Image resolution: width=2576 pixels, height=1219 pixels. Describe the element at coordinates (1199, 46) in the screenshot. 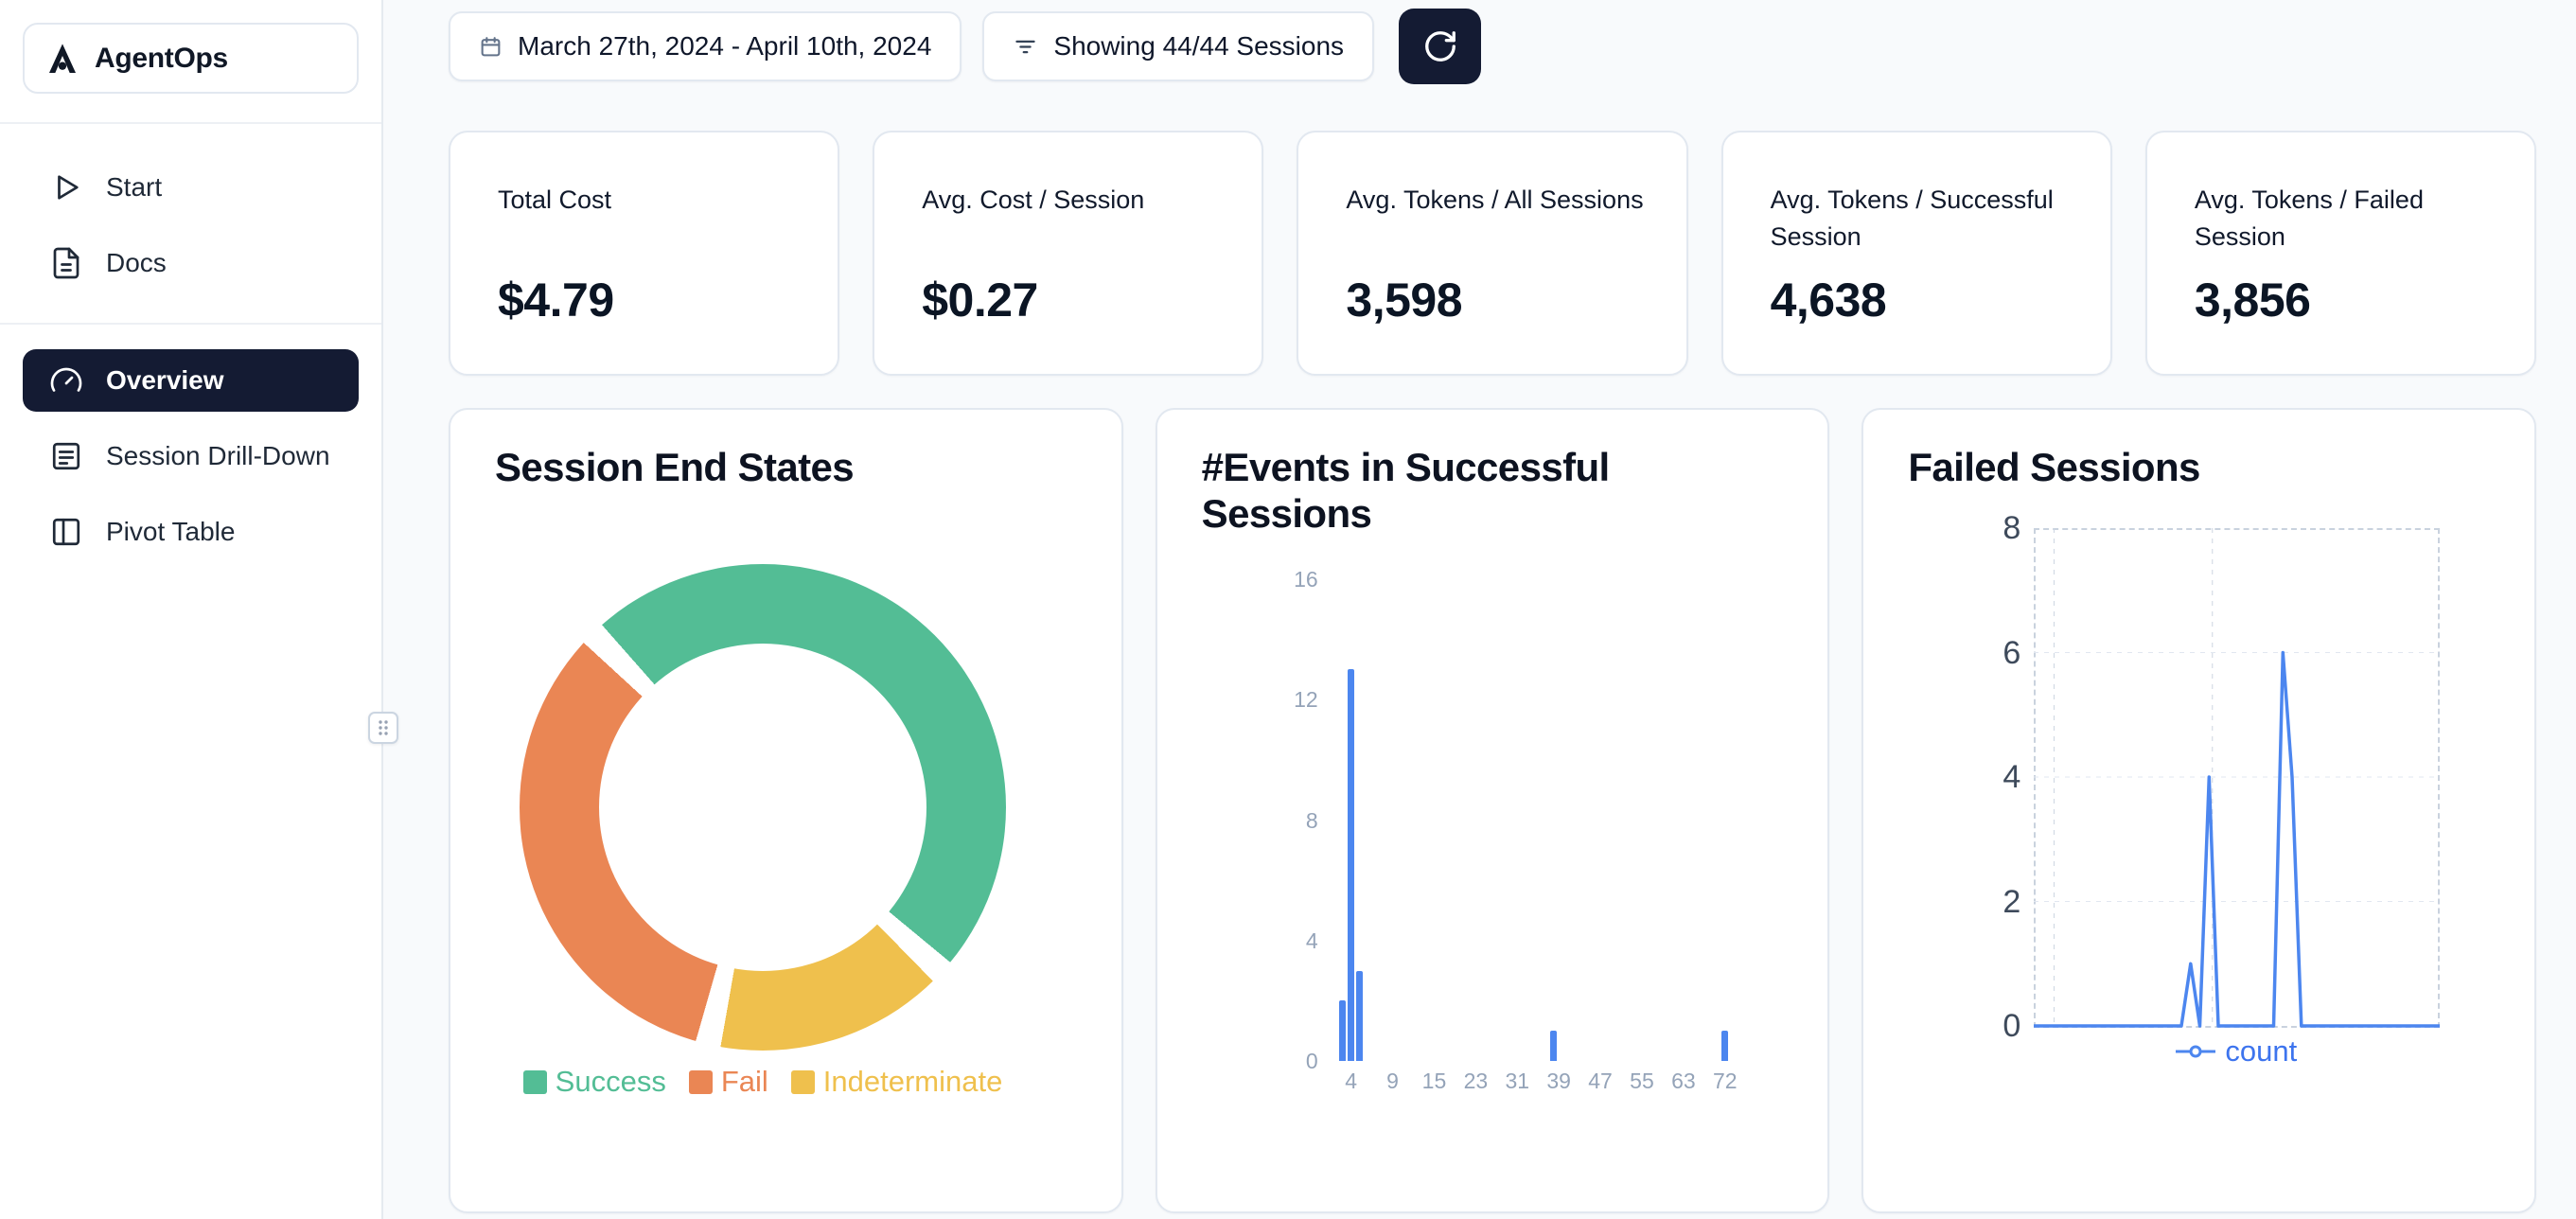

I see `sessions-filter-label: Showing 44/44 Sessions` at that location.